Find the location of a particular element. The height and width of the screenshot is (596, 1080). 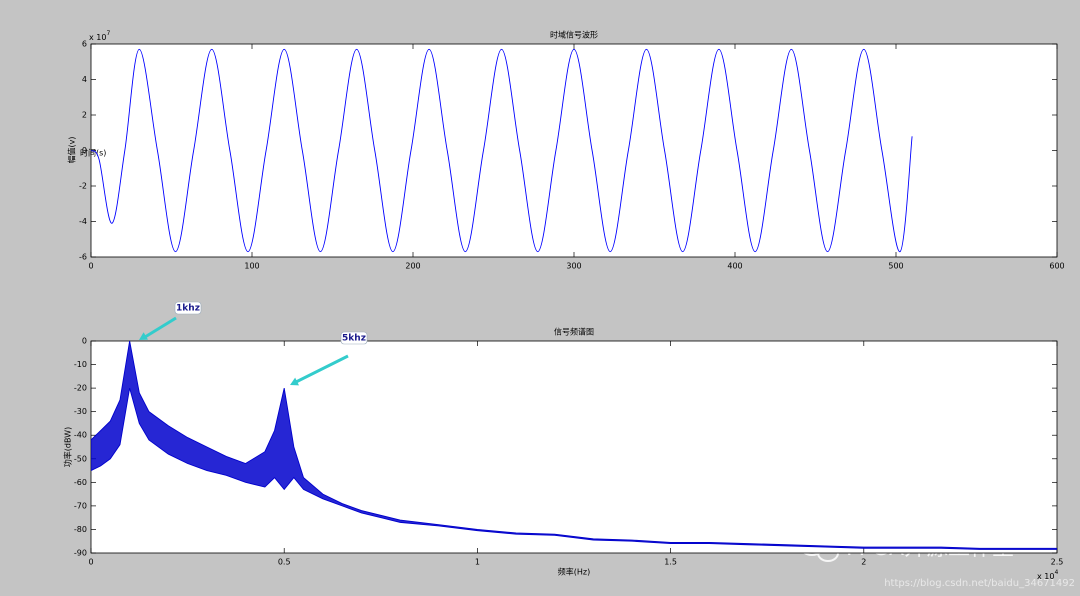

x-axis-label: 频率(Hz) is located at coordinates (574, 572).